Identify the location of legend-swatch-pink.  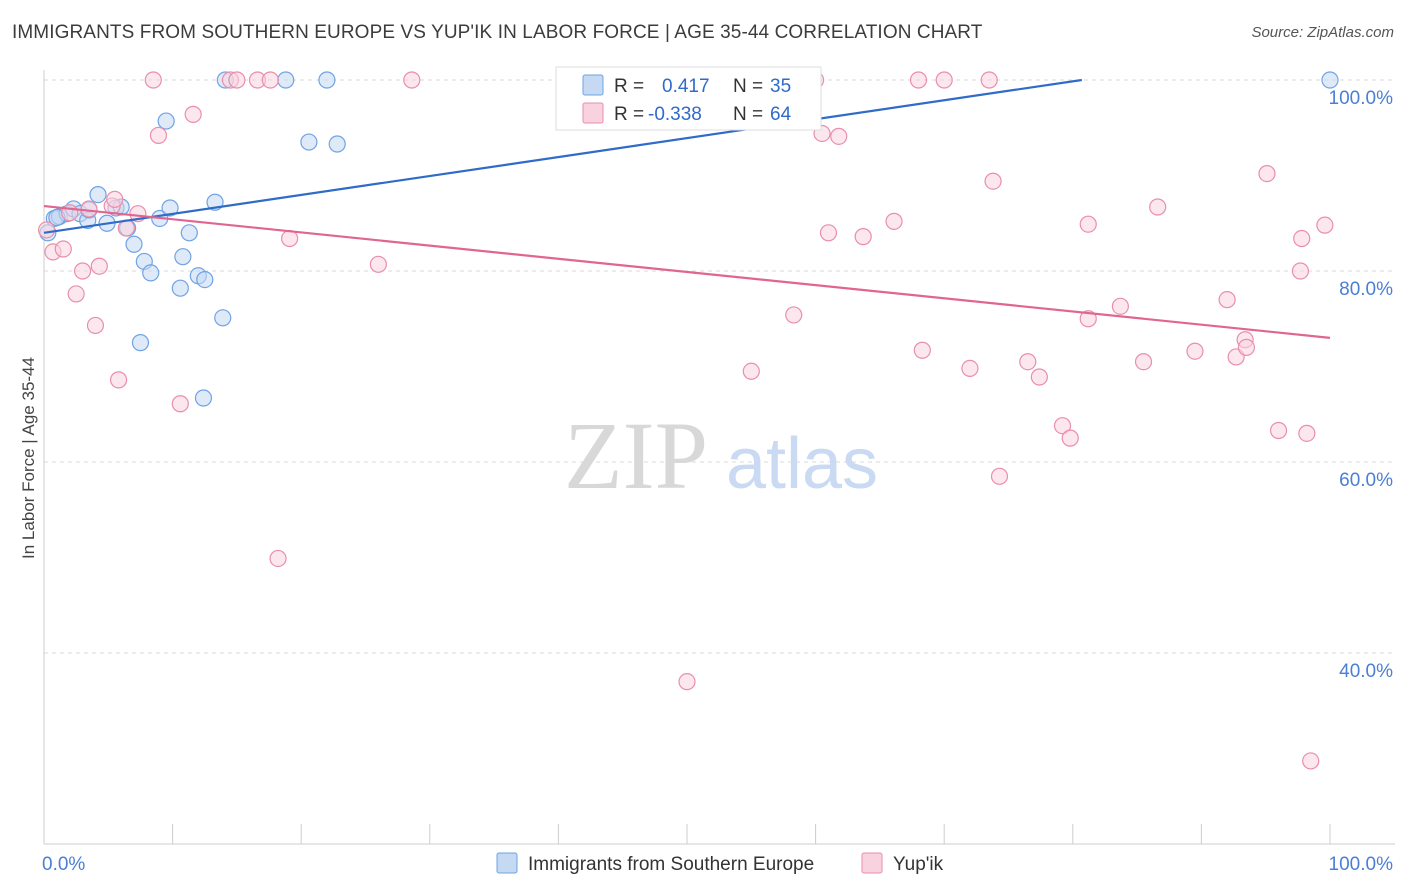
(593, 113).